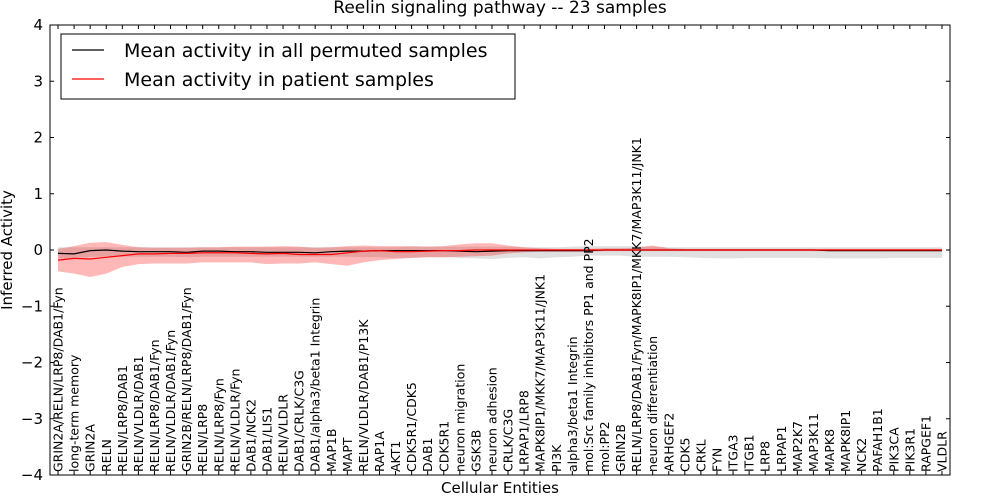 The width and height of the screenshot is (1000, 500). What do you see at coordinates (218, 425) in the screenshot?
I see `x-tick-label: RELN/LRP8/Fyn` at bounding box center [218, 425].